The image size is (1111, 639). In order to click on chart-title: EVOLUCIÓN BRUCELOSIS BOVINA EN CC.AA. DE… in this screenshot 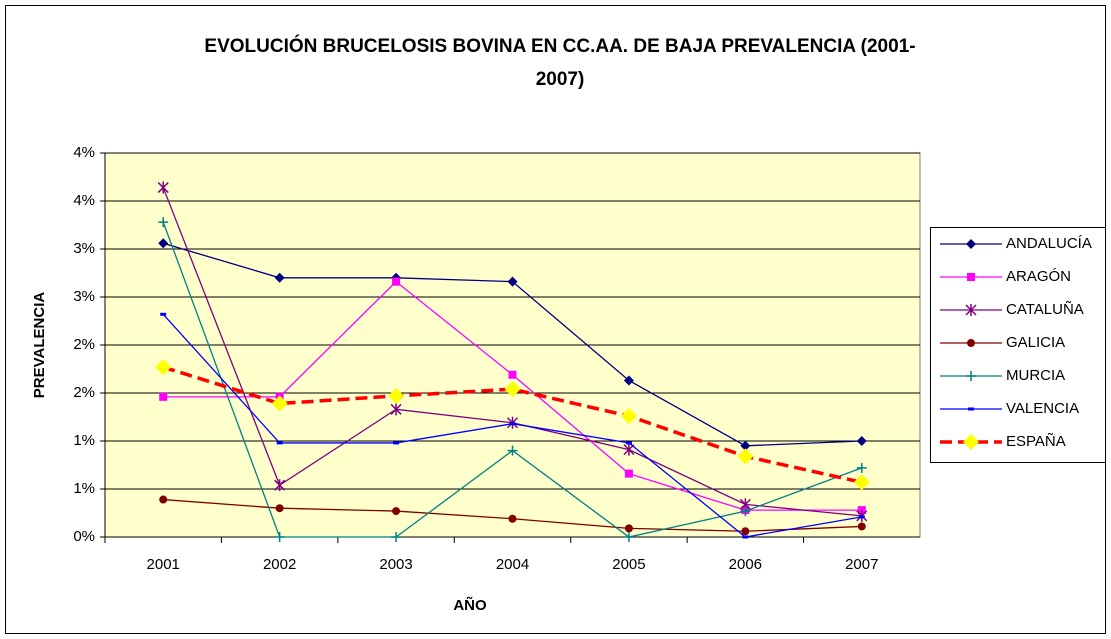, I will do `click(560, 63)`.